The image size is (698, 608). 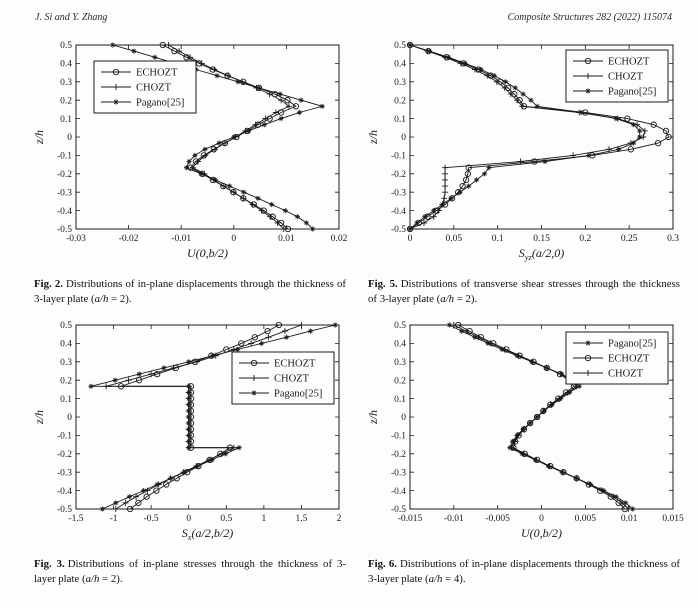 I want to click on x-axis-label: Sx(a/2,b/2), so click(x=207, y=534).